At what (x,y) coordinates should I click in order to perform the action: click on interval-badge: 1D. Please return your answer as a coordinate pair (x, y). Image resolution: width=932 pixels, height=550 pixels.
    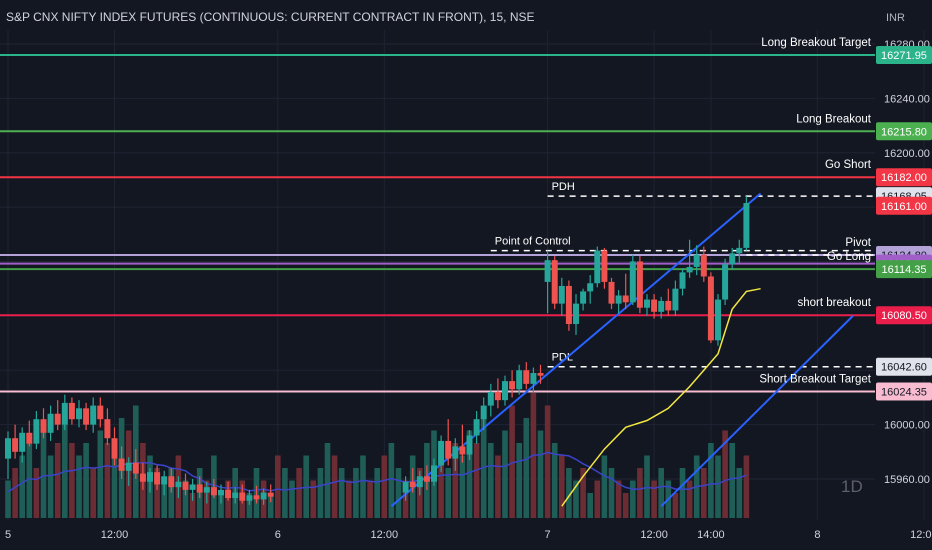
    Looking at the image, I should click on (852, 486).